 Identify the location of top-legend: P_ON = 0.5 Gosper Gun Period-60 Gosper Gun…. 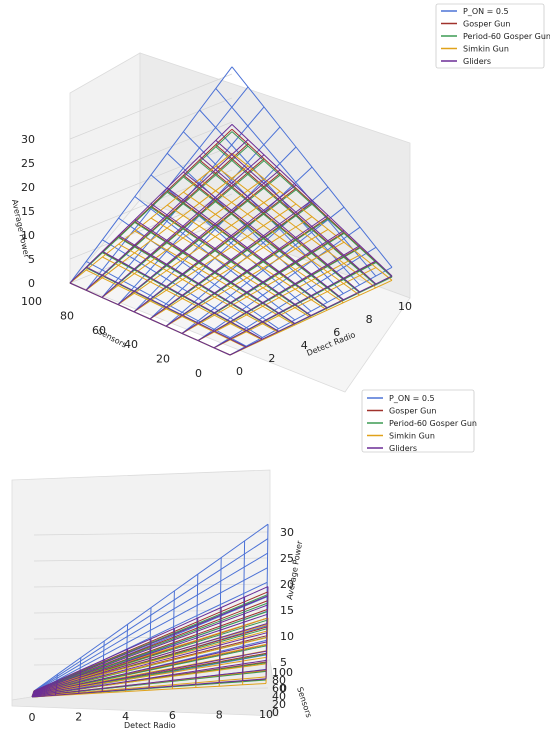
(492, 36).